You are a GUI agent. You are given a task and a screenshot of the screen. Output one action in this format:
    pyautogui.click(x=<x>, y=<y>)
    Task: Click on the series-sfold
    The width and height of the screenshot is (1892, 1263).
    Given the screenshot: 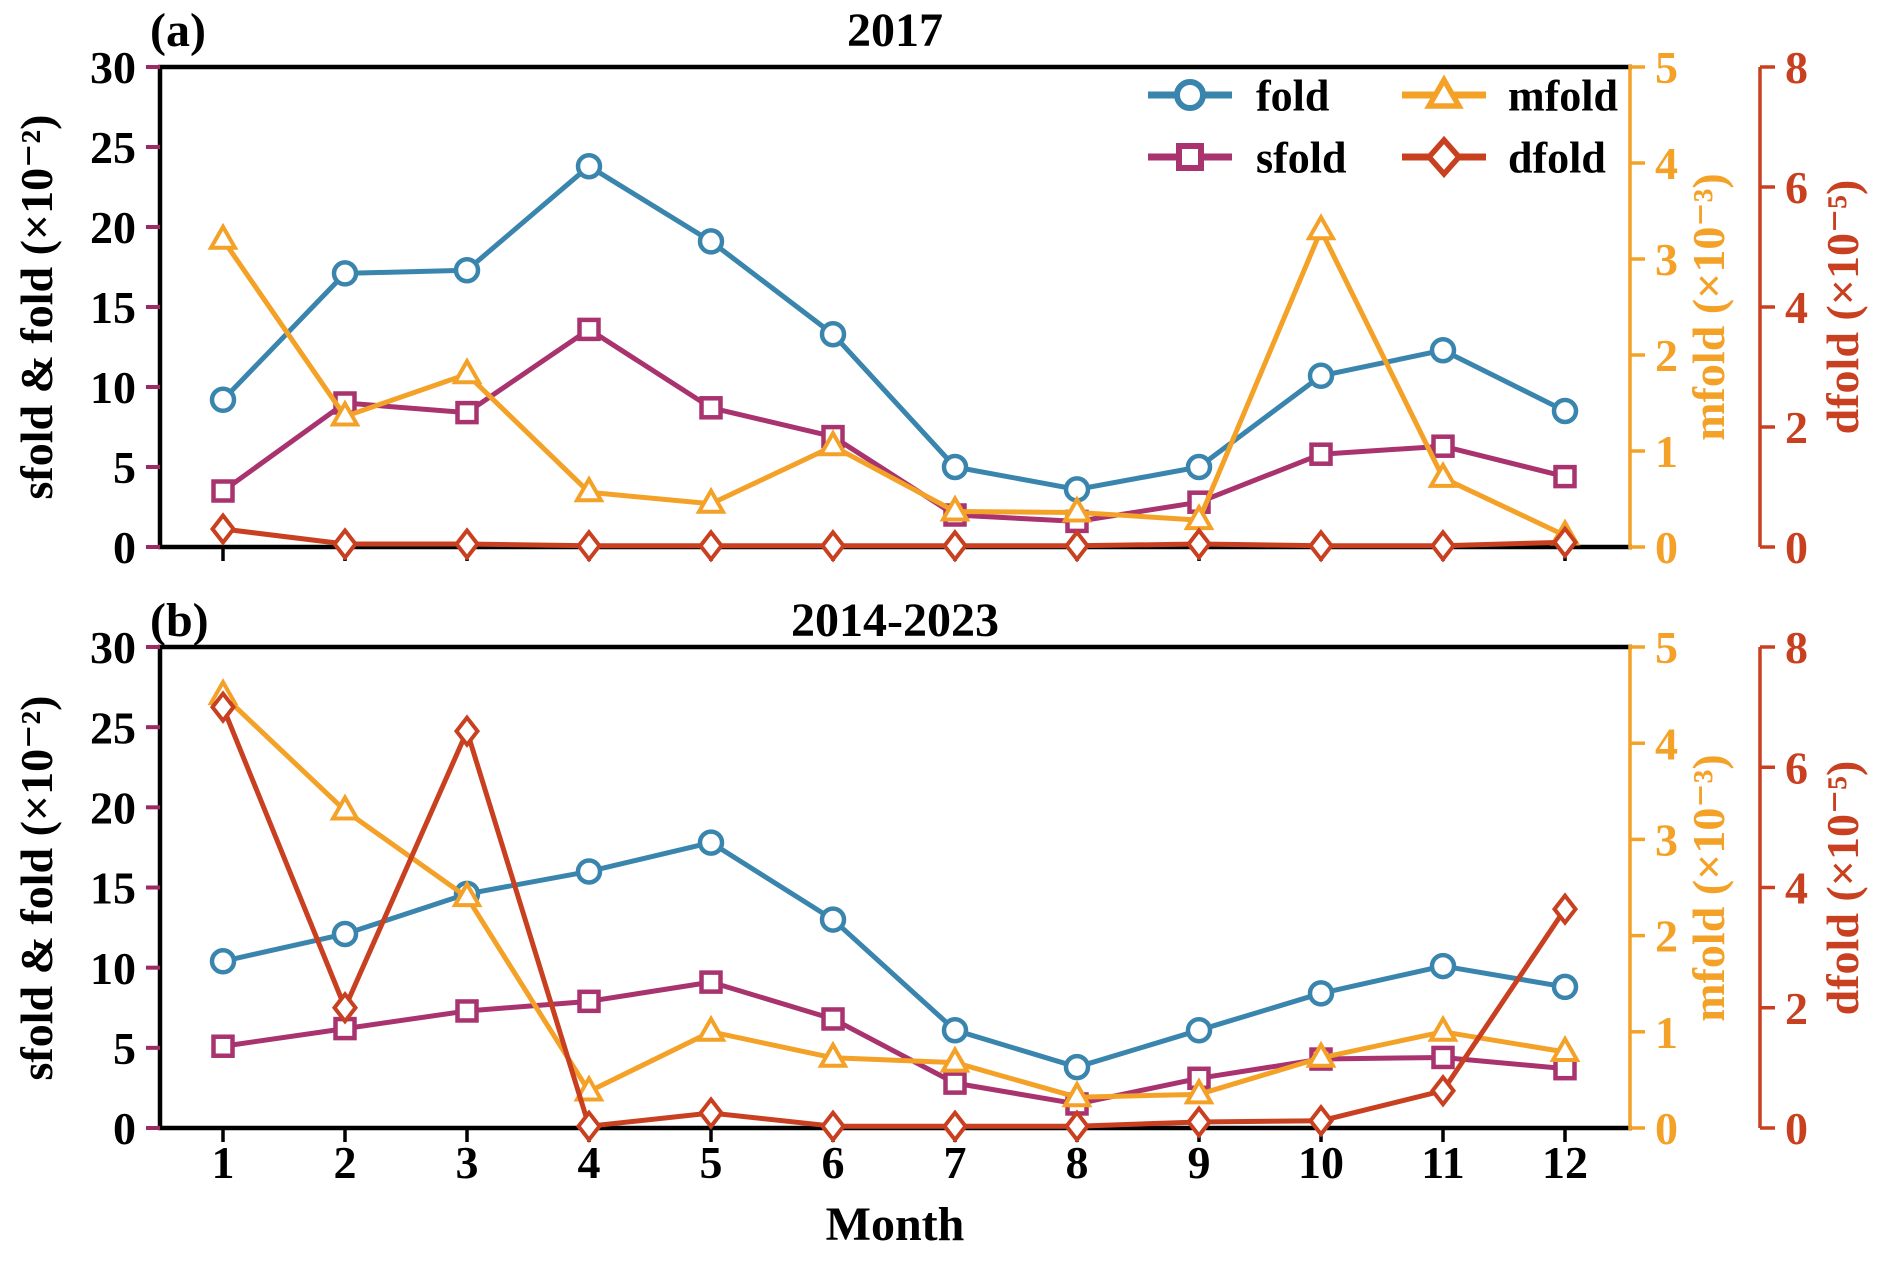 What is the action you would take?
    pyautogui.click(x=894, y=1043)
    